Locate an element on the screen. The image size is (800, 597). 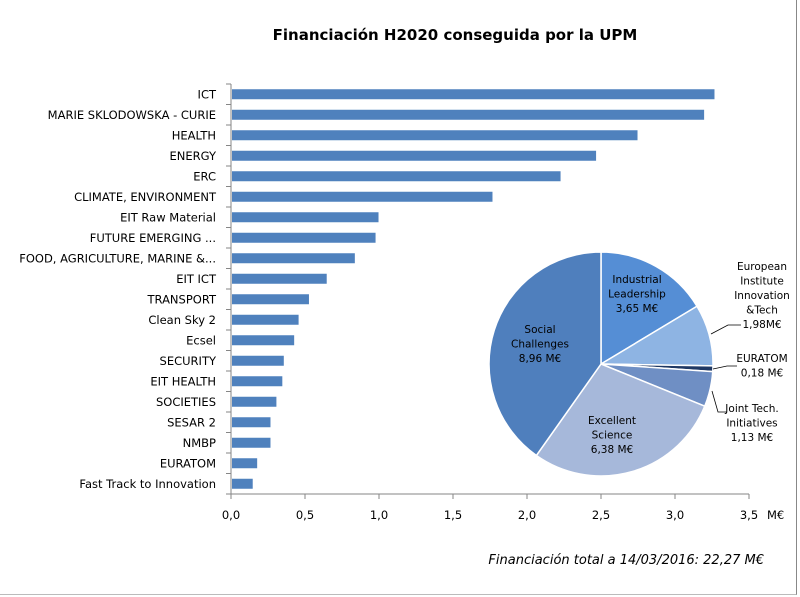
x-tick-label: 3,0 is located at coordinates (675, 515).